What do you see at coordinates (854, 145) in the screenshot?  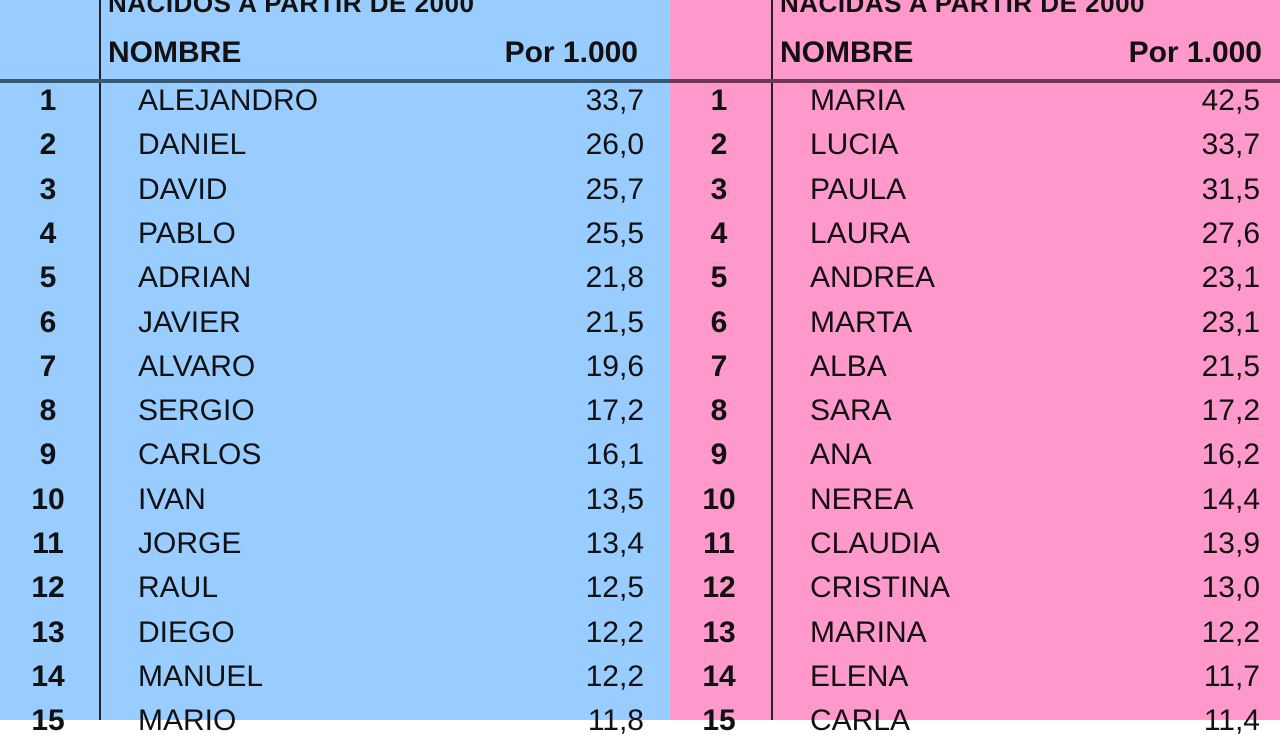 I see `name: LUCIA` at bounding box center [854, 145].